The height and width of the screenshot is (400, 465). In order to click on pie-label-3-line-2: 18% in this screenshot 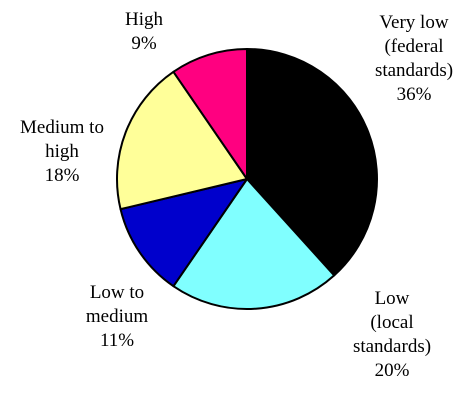, I will do `click(62, 175)`.